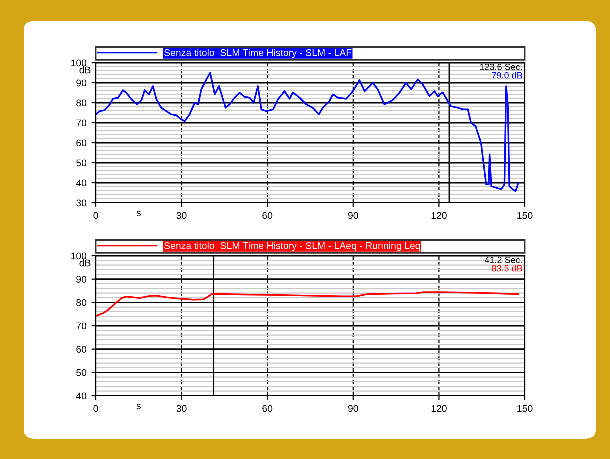  What do you see at coordinates (503, 260) in the screenshot?
I see `annotation: 41.2 Sec.` at bounding box center [503, 260].